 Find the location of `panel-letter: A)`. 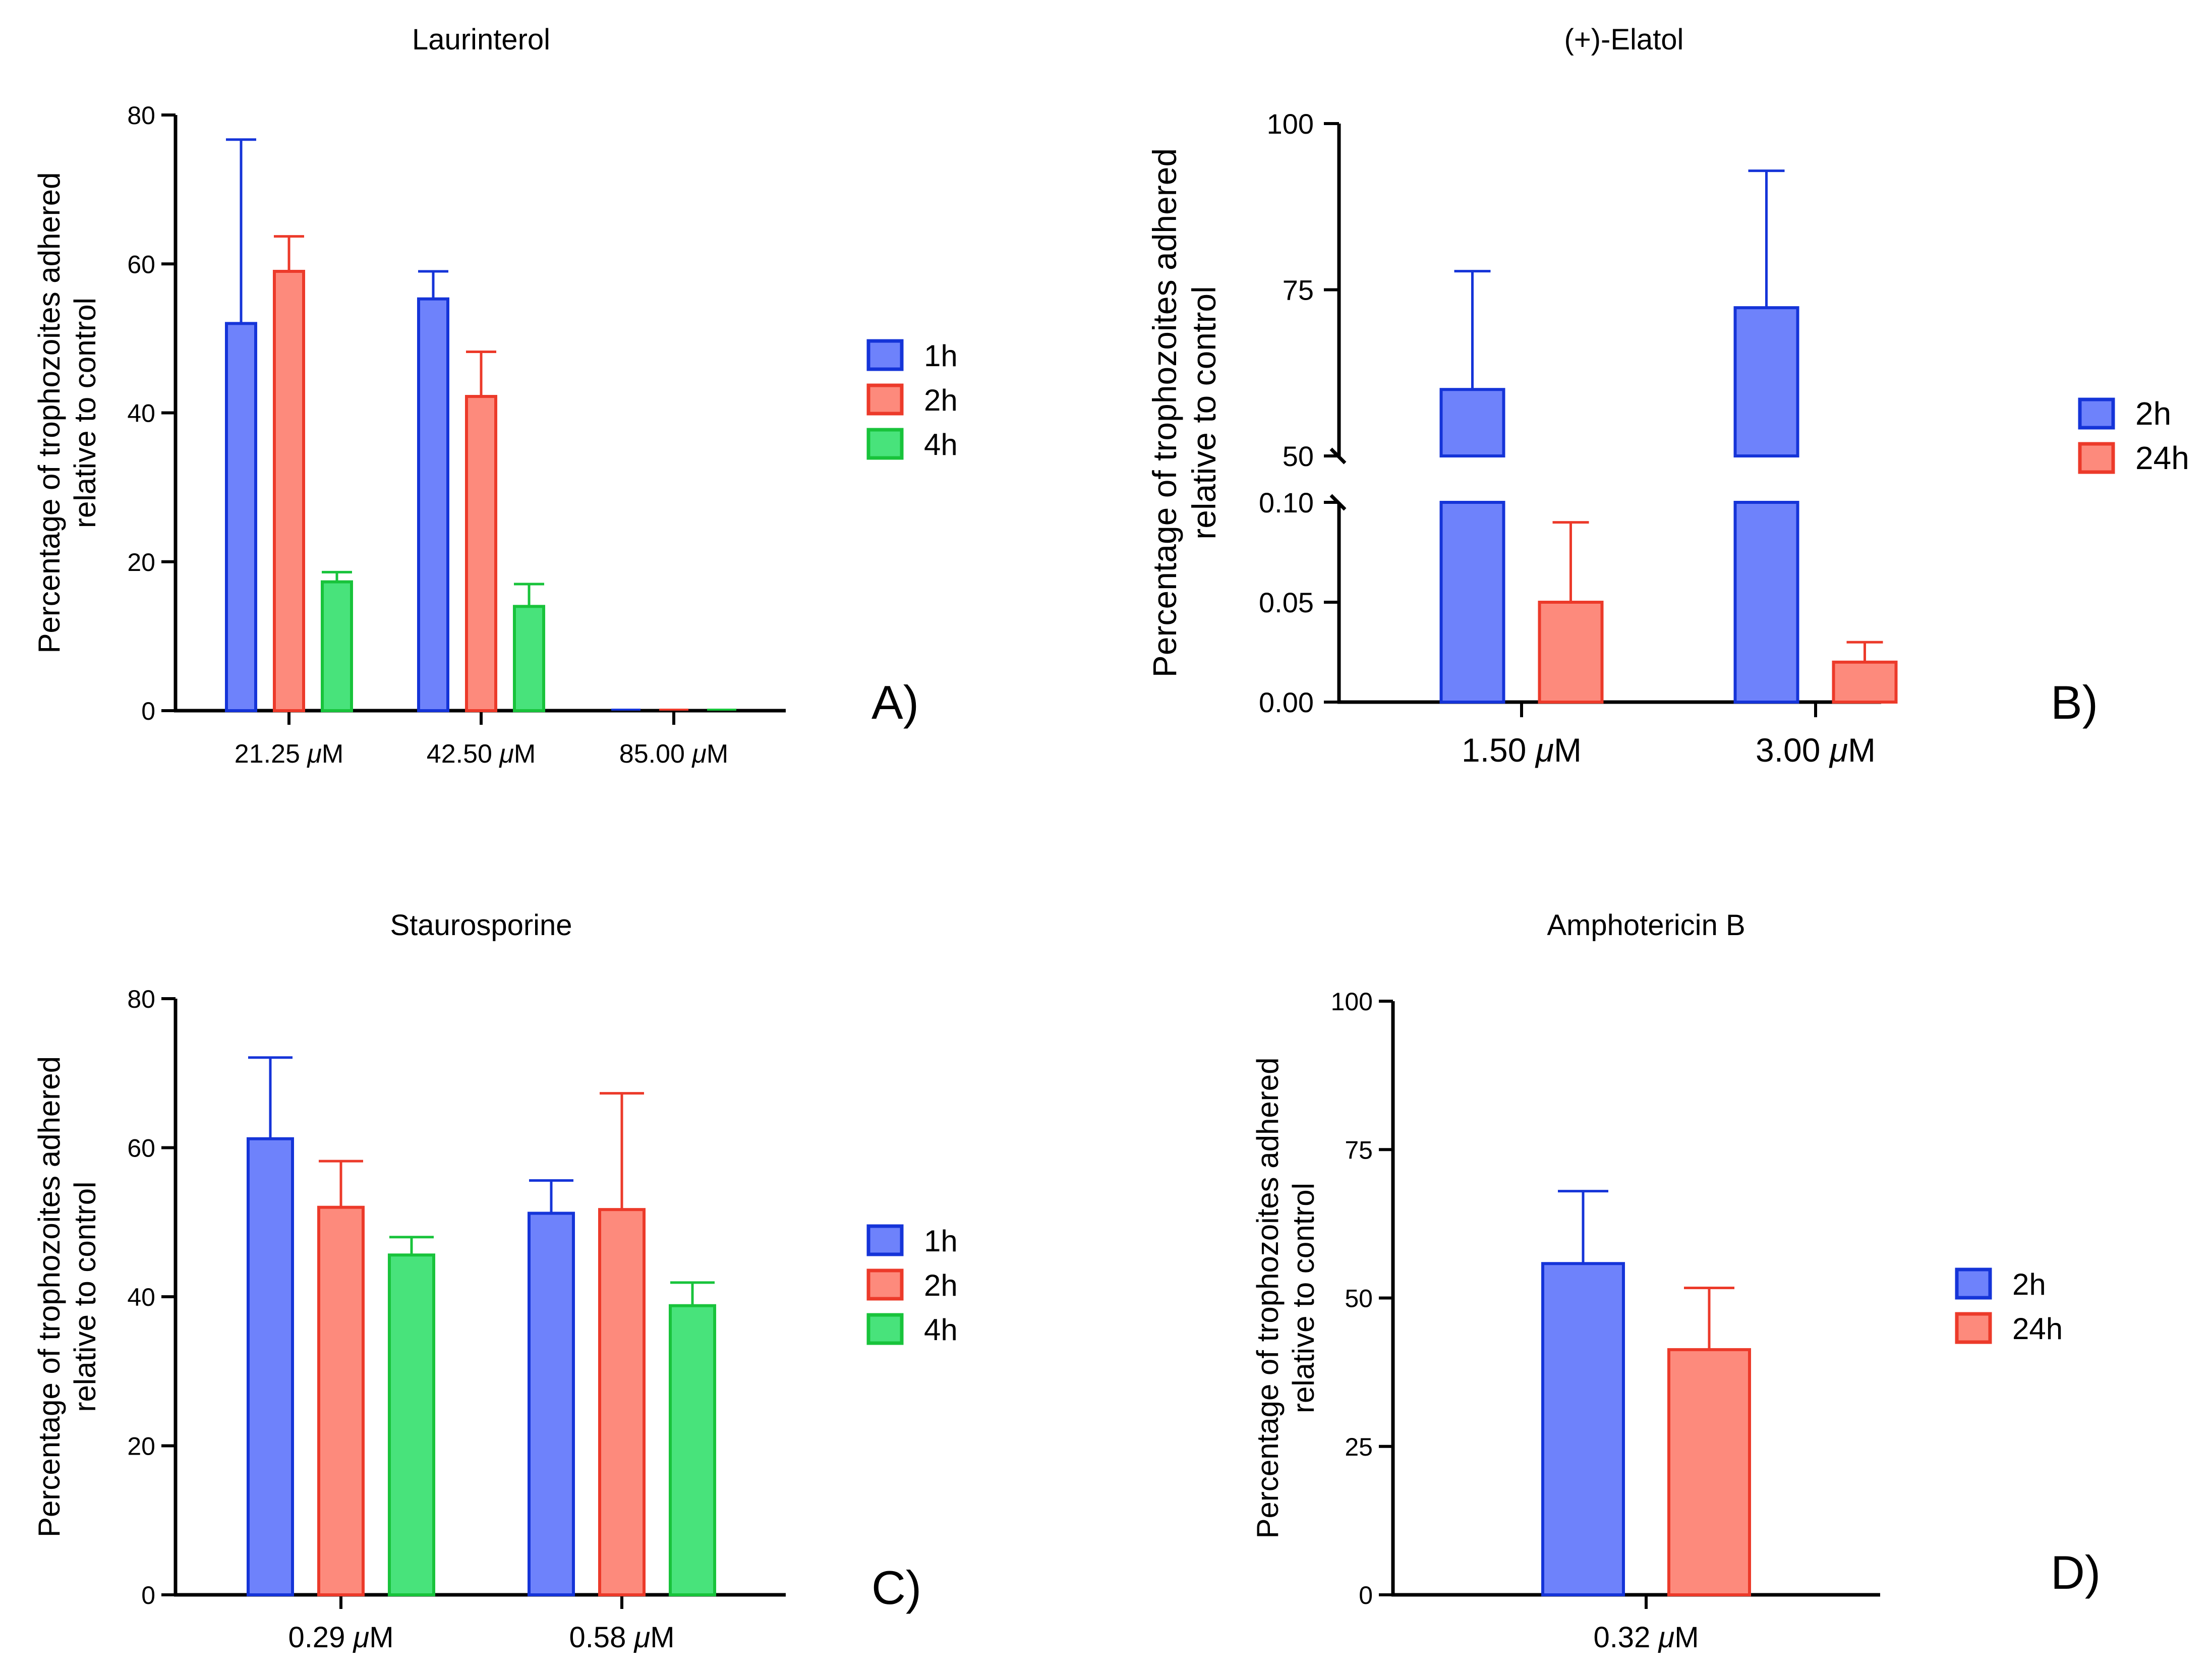

panel-letter: A) is located at coordinates (895, 703).